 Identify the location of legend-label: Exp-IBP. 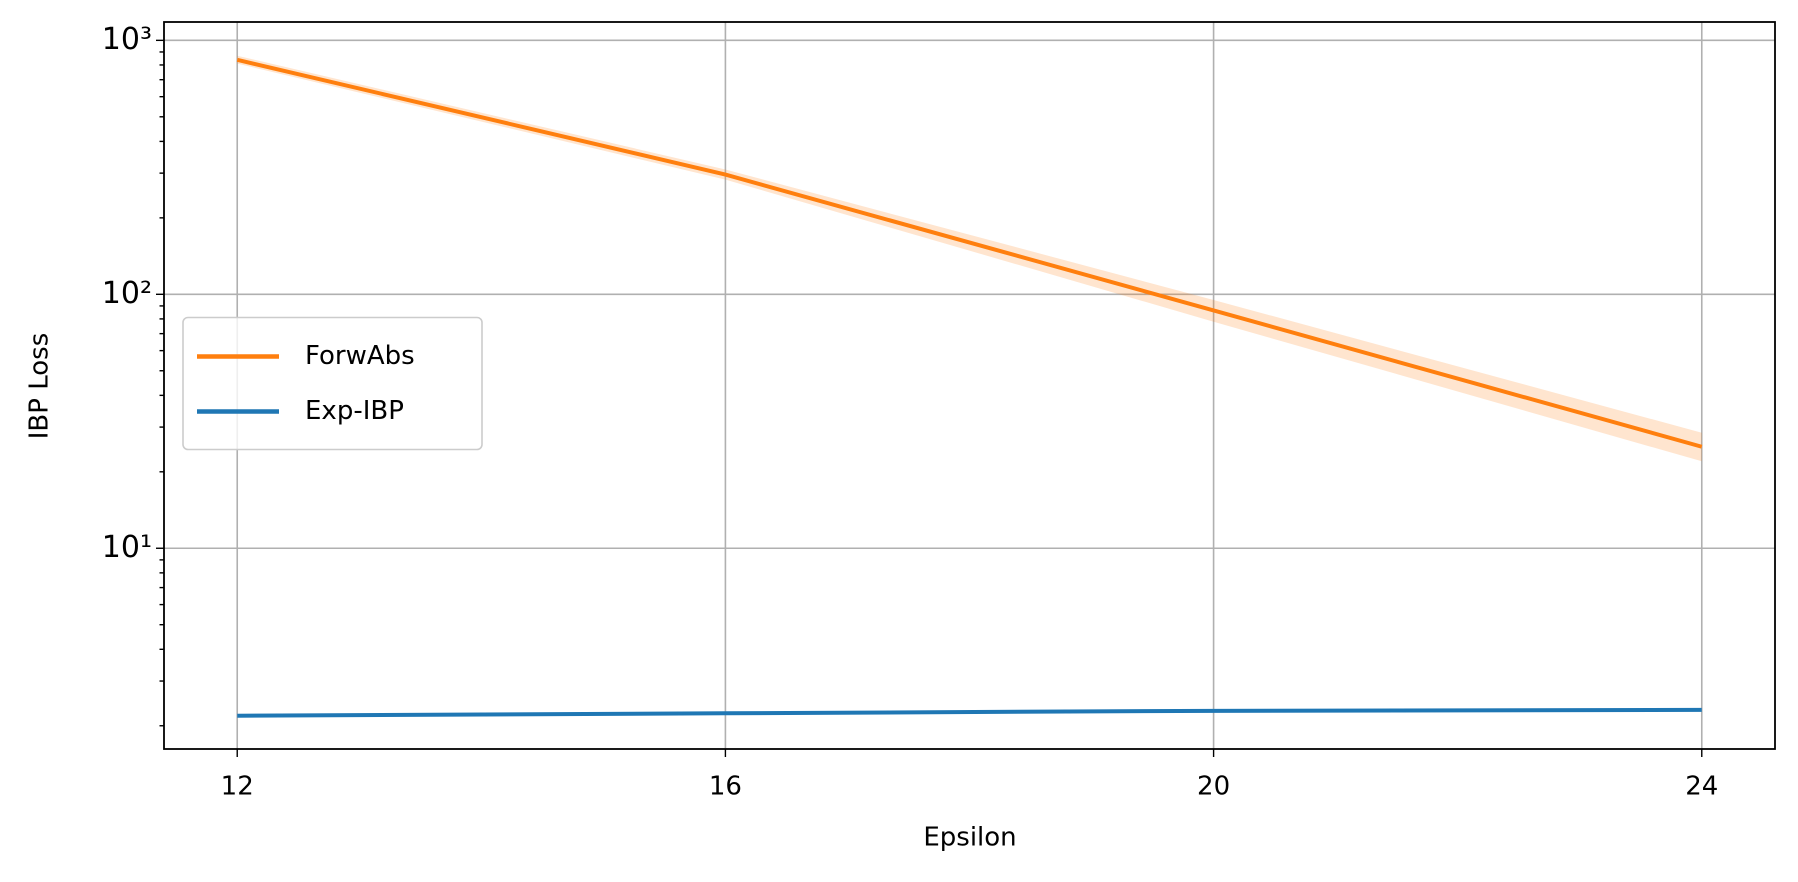
(354, 411).